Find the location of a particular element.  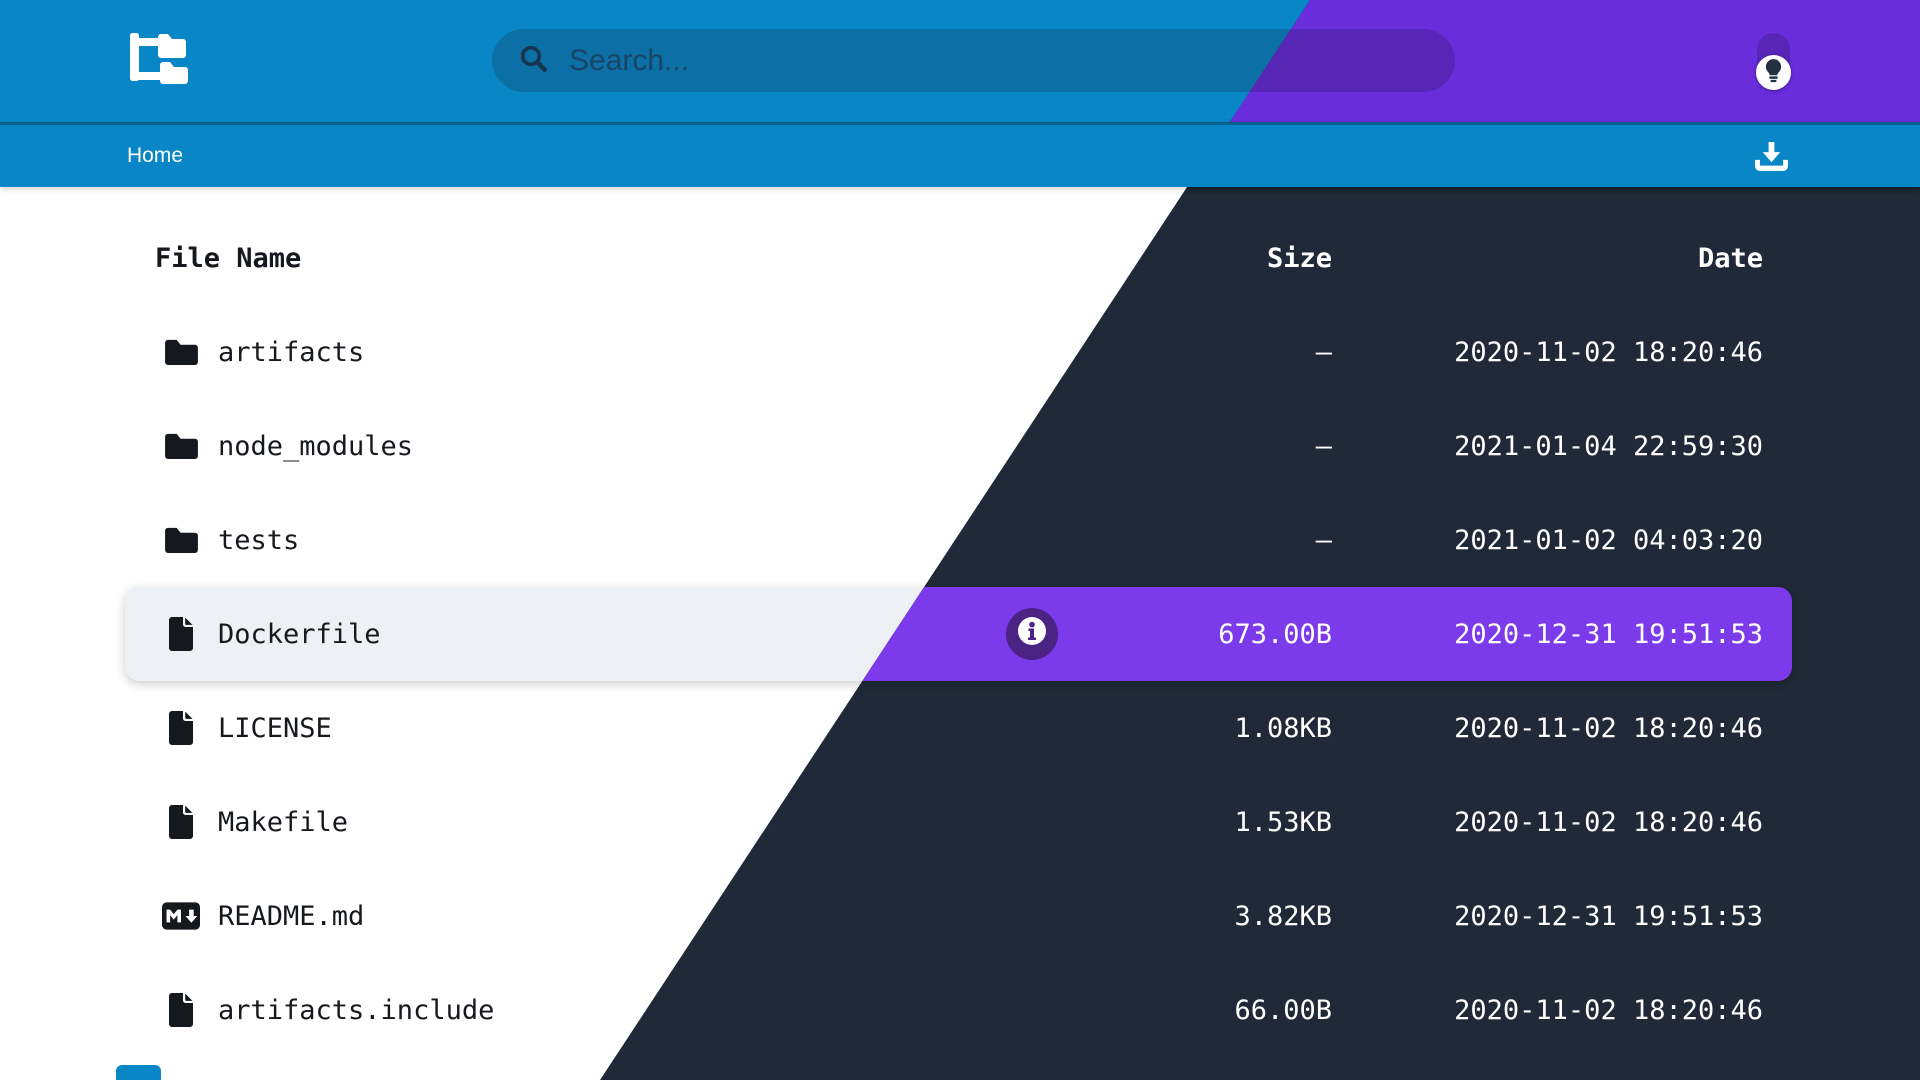

file-name-label: tests is located at coordinates (259, 540).